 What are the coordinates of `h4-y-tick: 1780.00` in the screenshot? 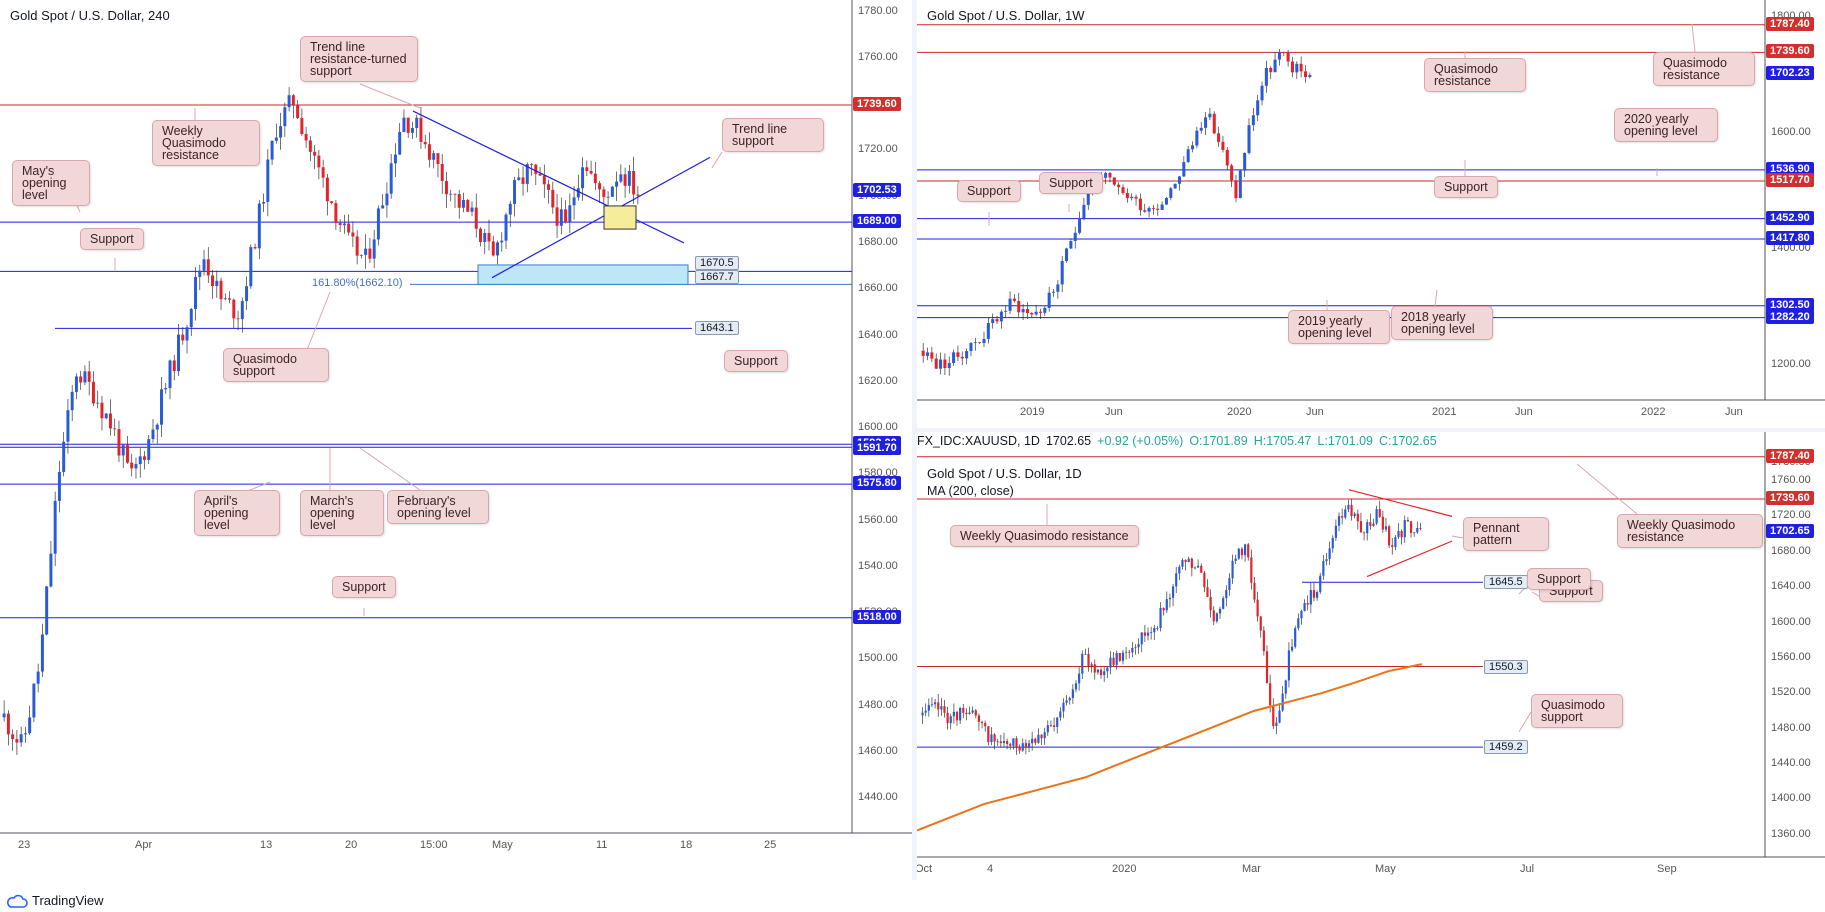 It's located at (878, 10).